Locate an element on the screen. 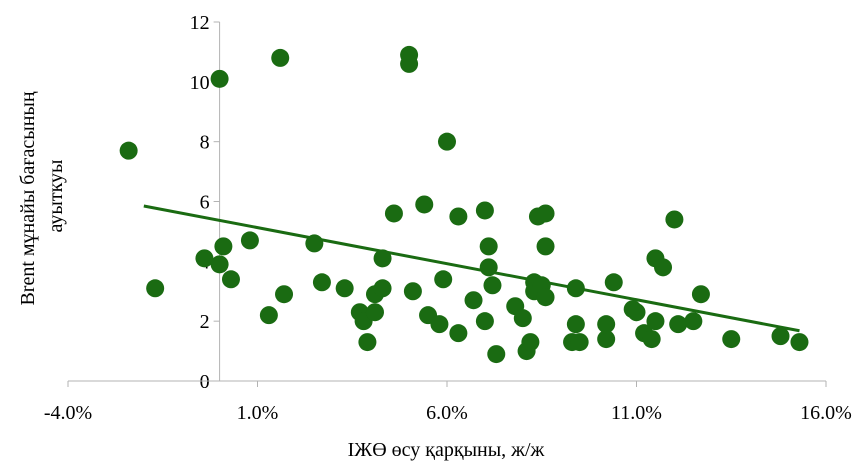 The image size is (859, 463). y-axis-tick-labels: 024681012 is located at coordinates (205, 202).